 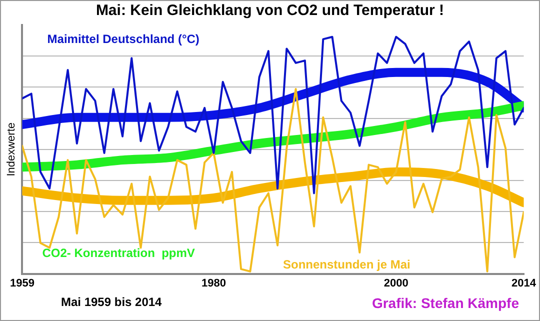 I want to click on x-tick-label: 1980, so click(x=213, y=283).